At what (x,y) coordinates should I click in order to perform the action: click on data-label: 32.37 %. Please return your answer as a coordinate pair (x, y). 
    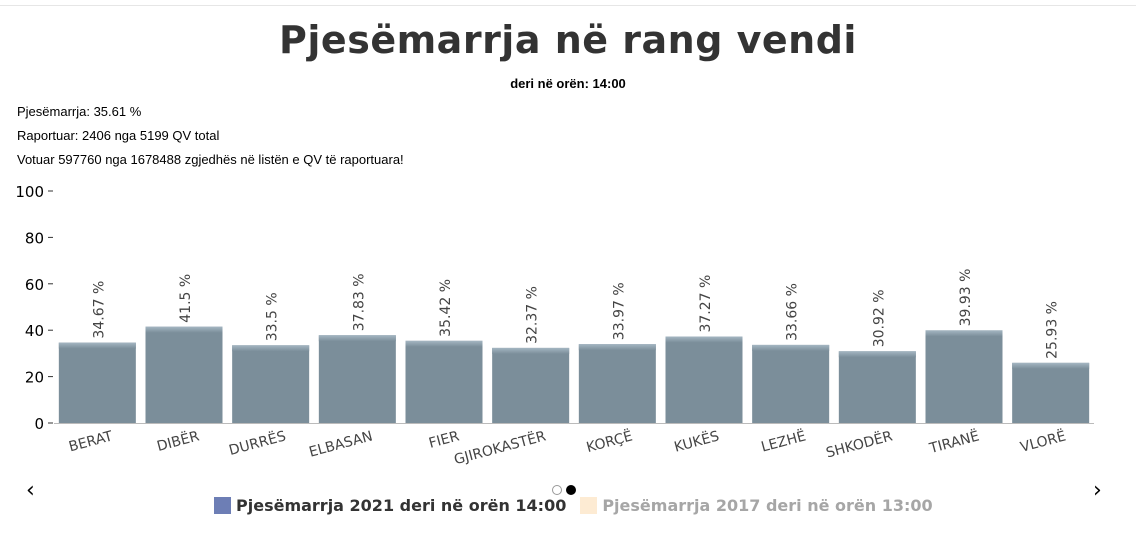
    Looking at the image, I should click on (533, 315).